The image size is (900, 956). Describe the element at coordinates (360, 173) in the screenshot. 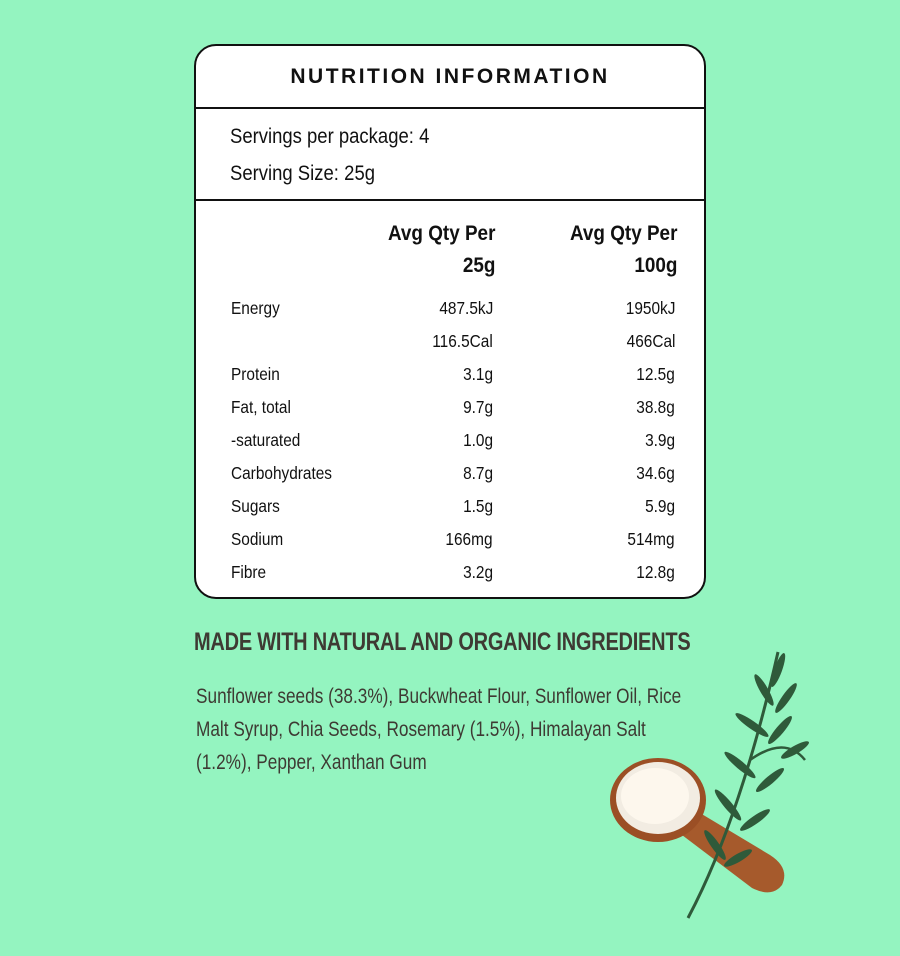

I see `serving-size-value: 25g` at that location.